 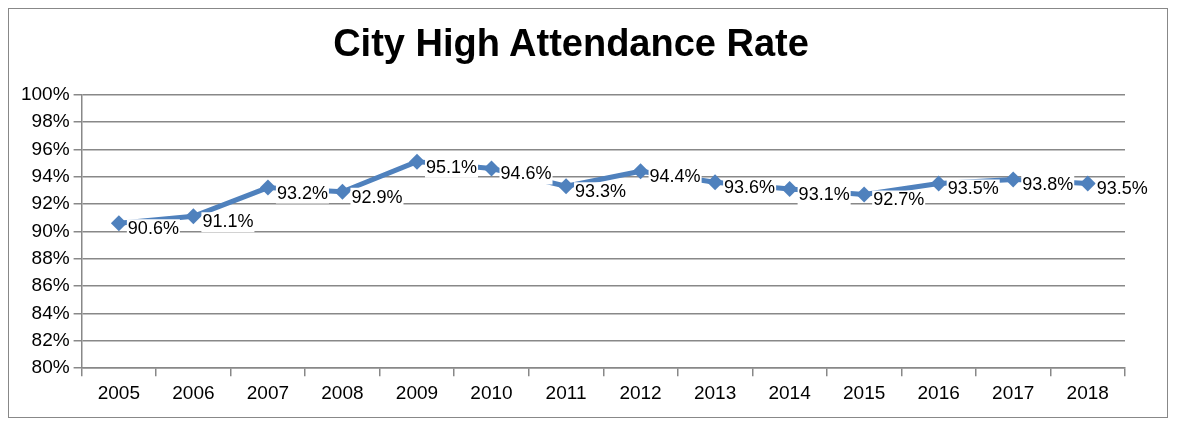 I want to click on x-tick-label: 2013, so click(x=715, y=392).